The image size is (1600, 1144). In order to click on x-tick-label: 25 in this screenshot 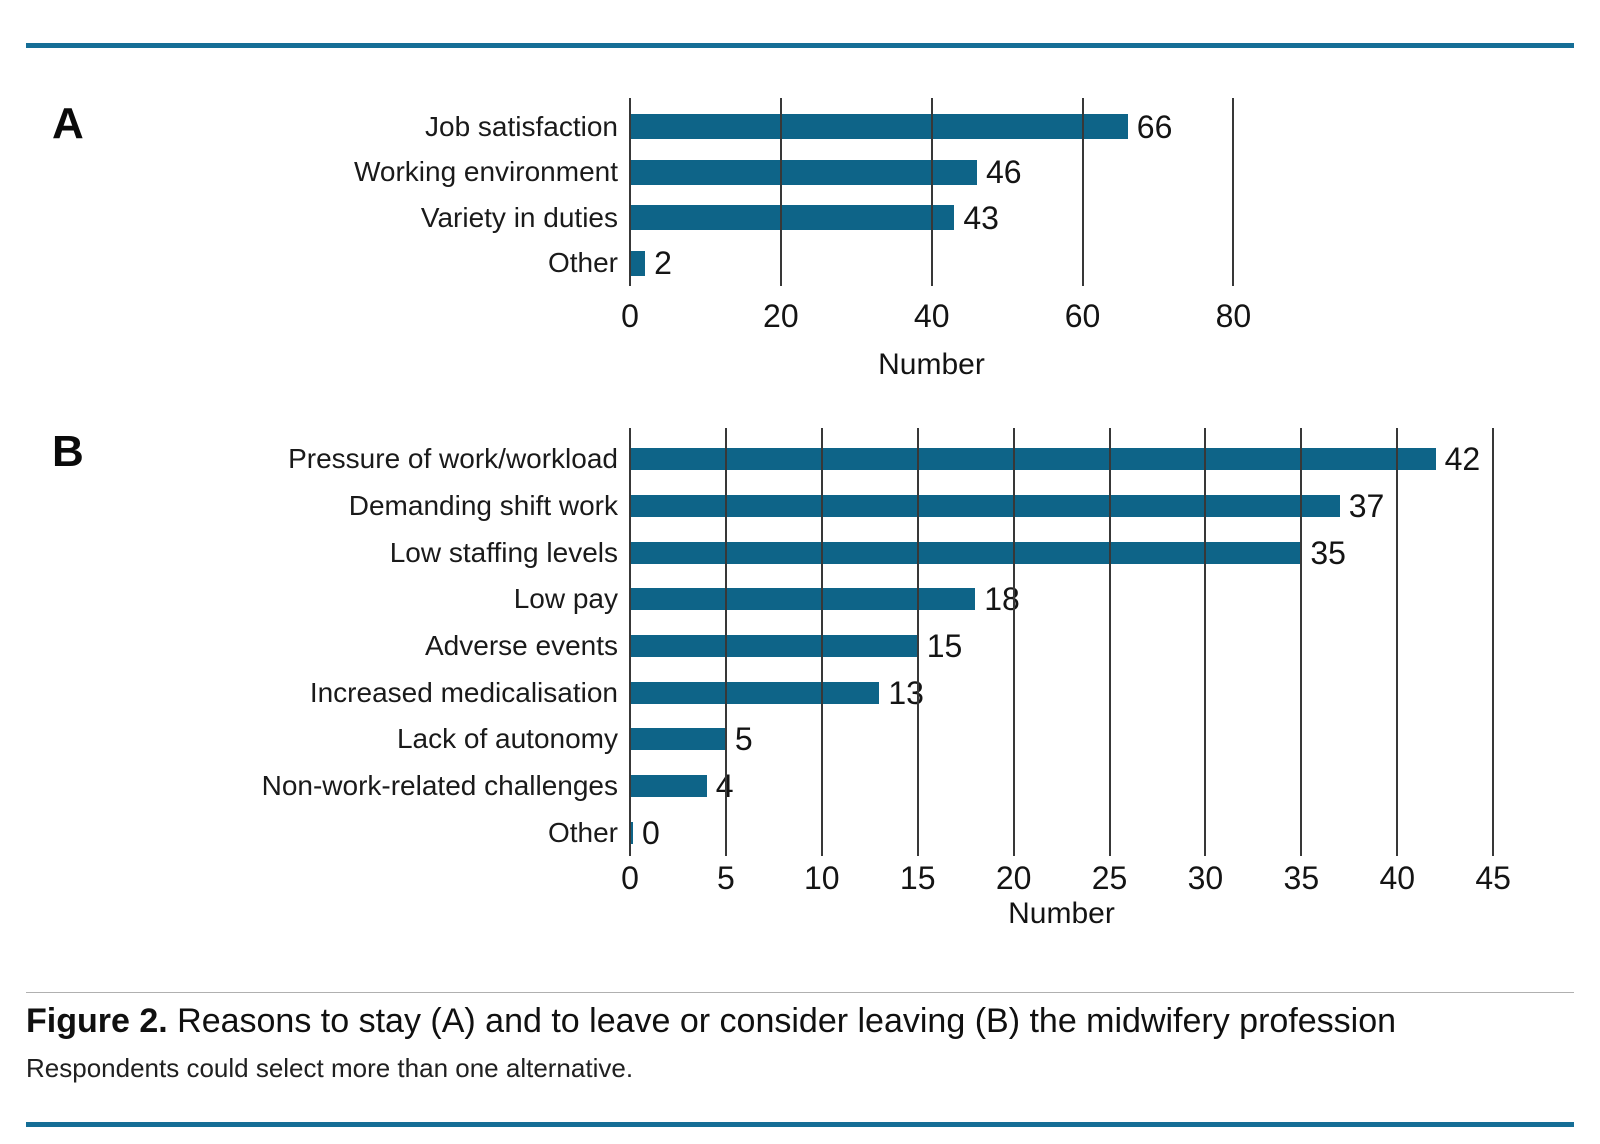, I will do `click(1109, 878)`.